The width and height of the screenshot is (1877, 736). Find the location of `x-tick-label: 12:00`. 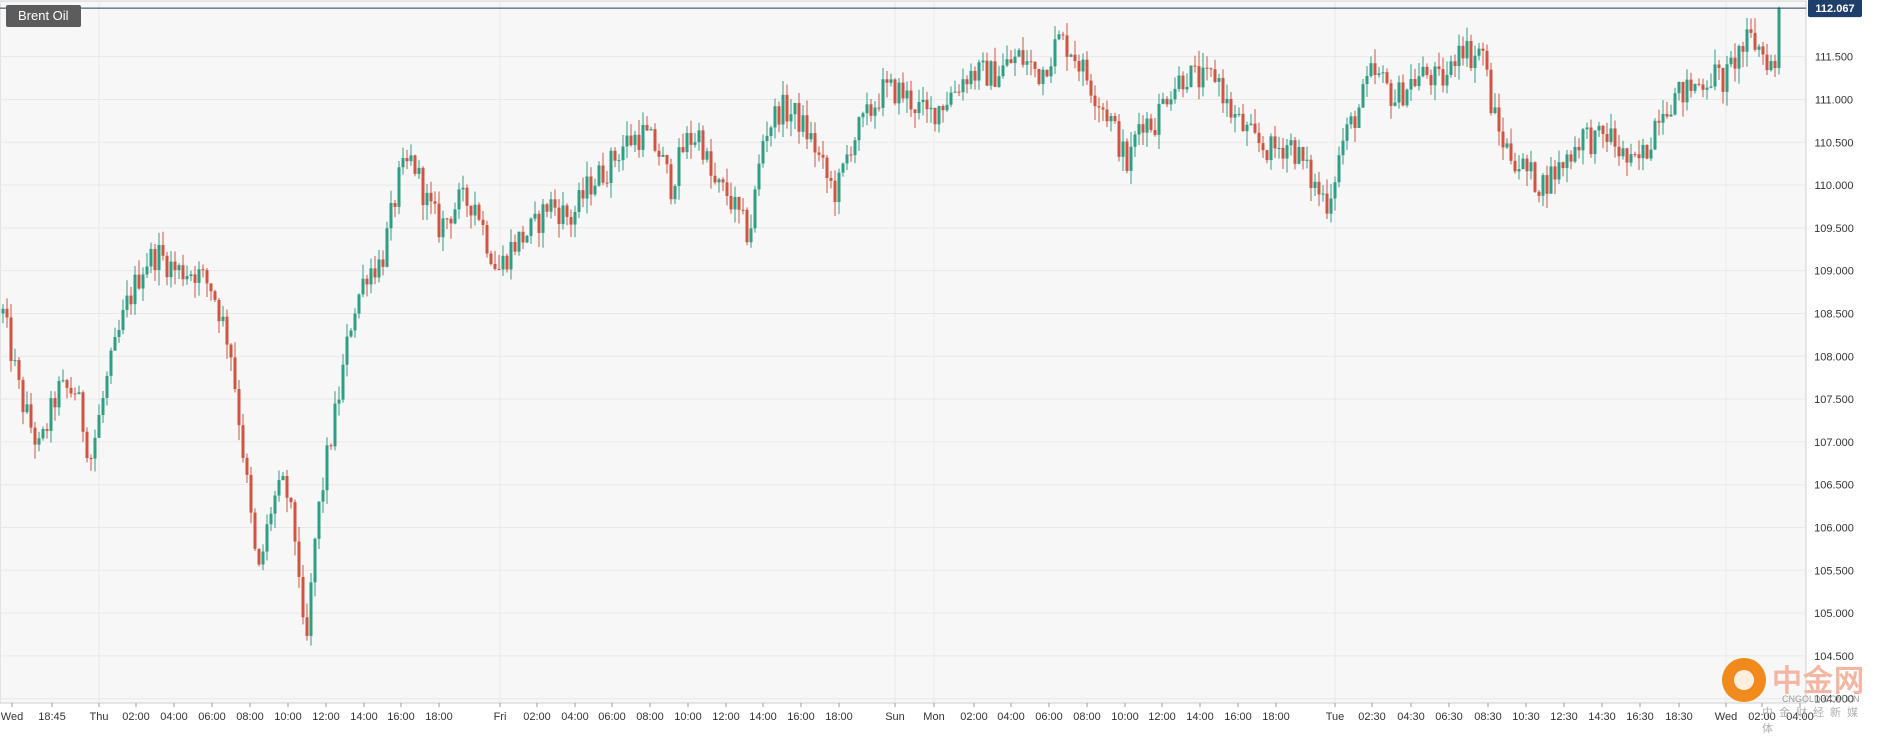

x-tick-label: 12:00 is located at coordinates (1162, 717).